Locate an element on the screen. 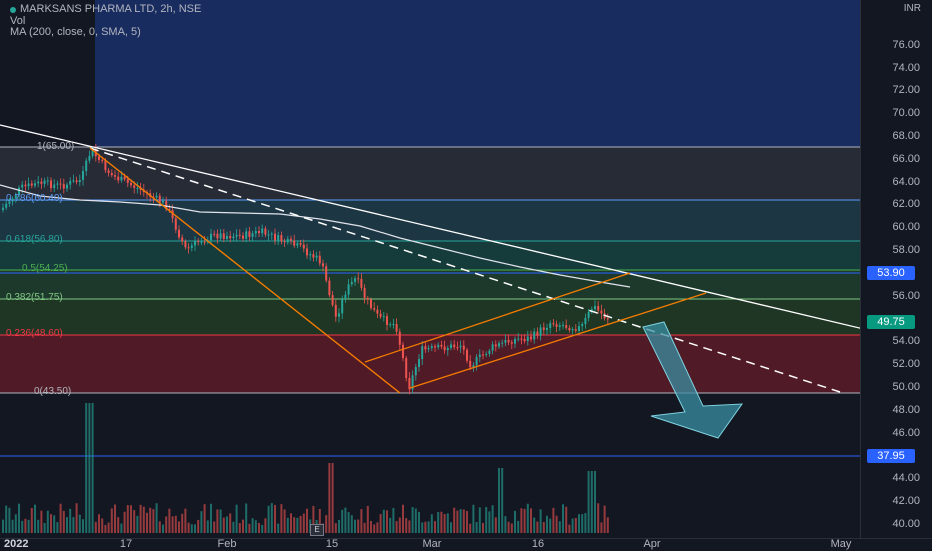  price-tick: 68.00 is located at coordinates (906, 136).